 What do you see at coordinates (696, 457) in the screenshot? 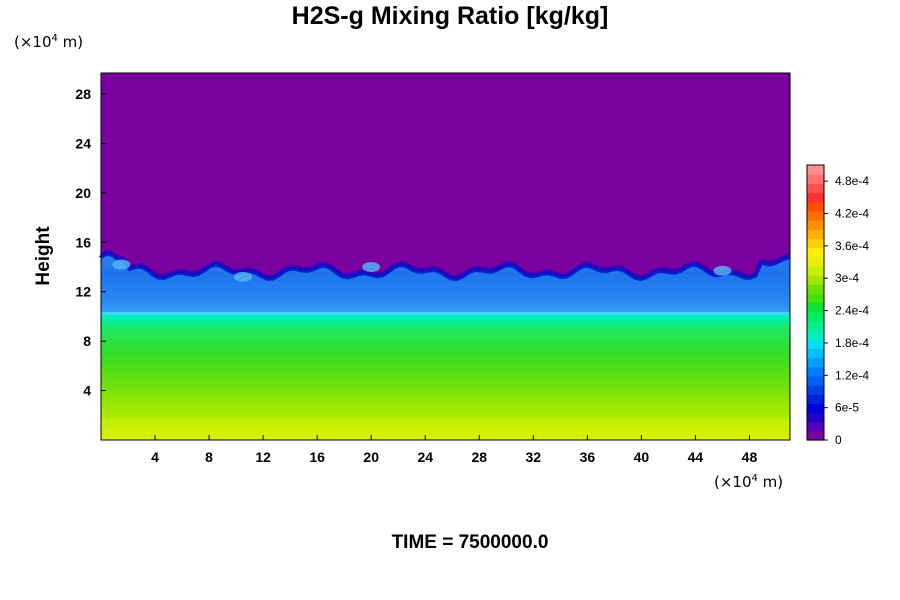
I see `x-tick-label: 44` at bounding box center [696, 457].